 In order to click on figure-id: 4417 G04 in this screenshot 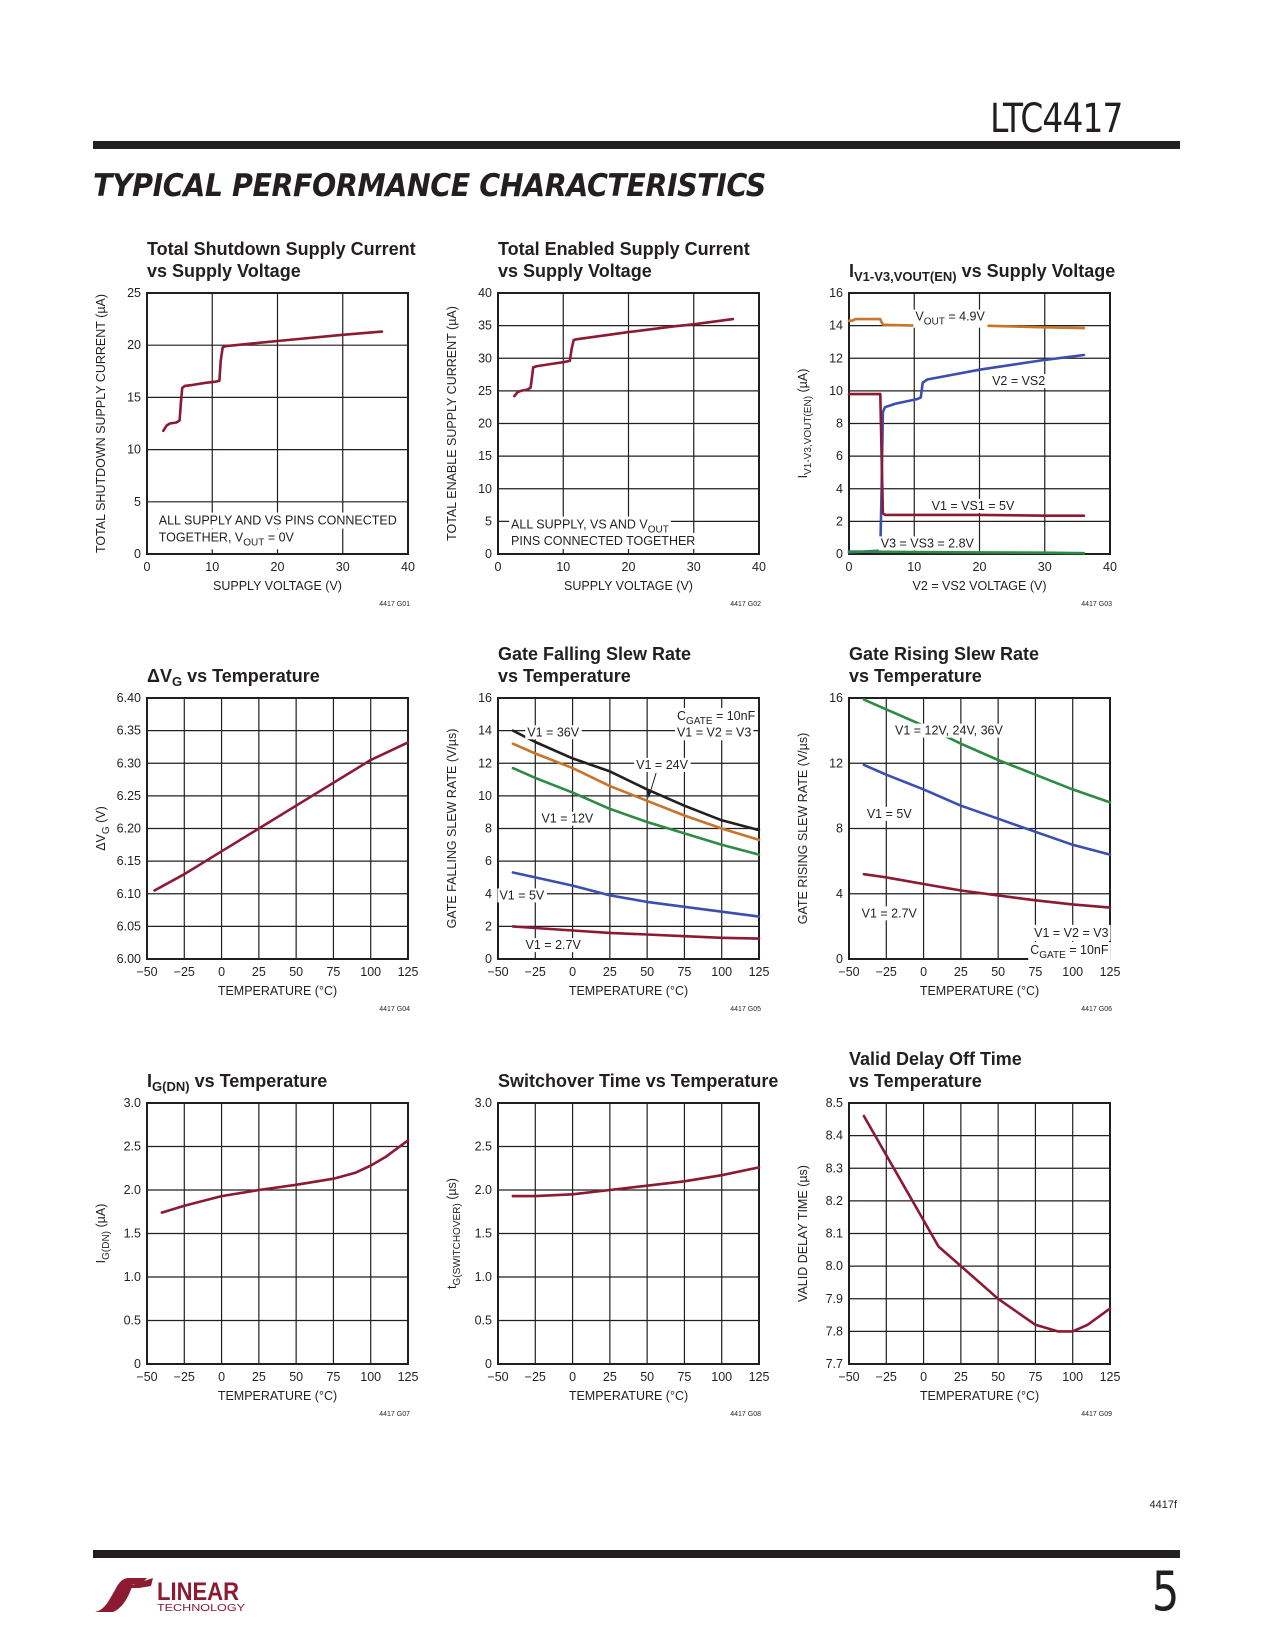, I will do `click(394, 1009)`.